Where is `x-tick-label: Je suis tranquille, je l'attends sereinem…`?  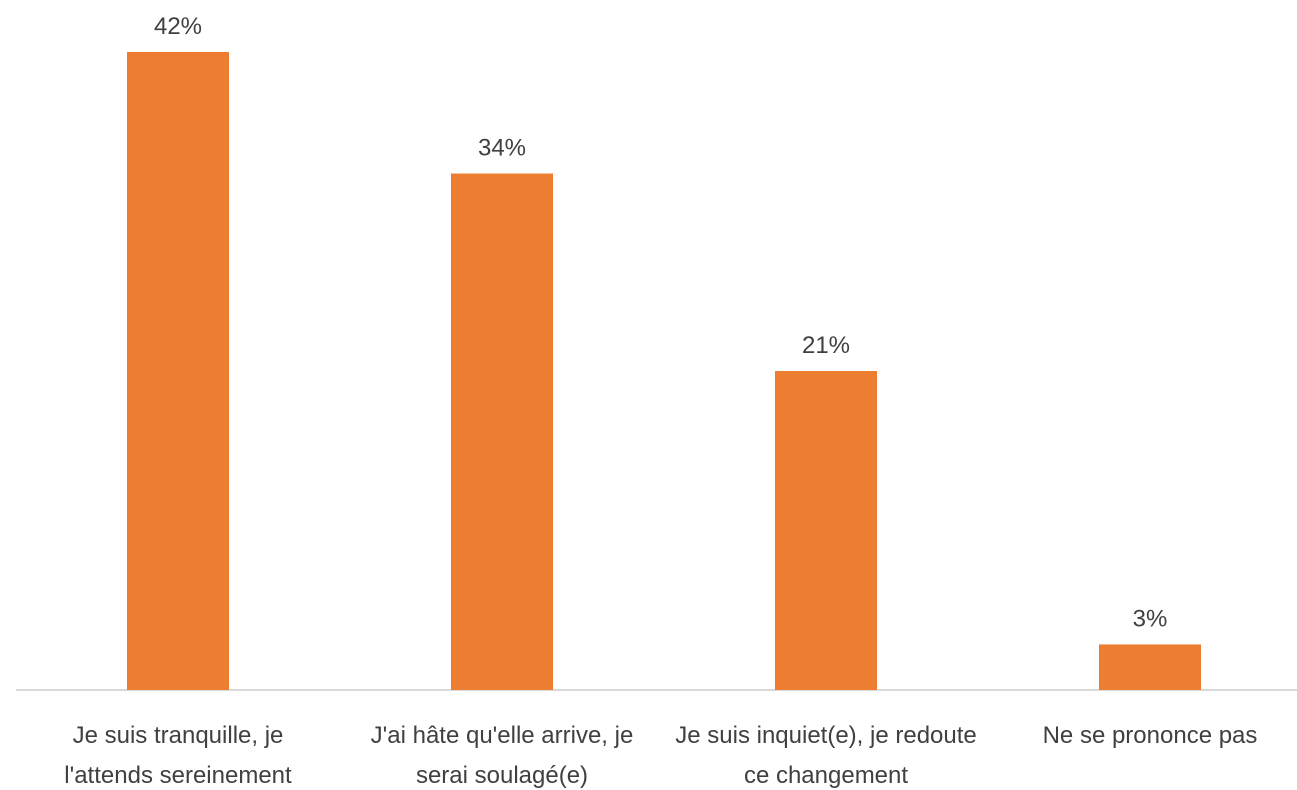 x-tick-label: Je suis tranquille, je l'attends sereinem… is located at coordinates (178, 755).